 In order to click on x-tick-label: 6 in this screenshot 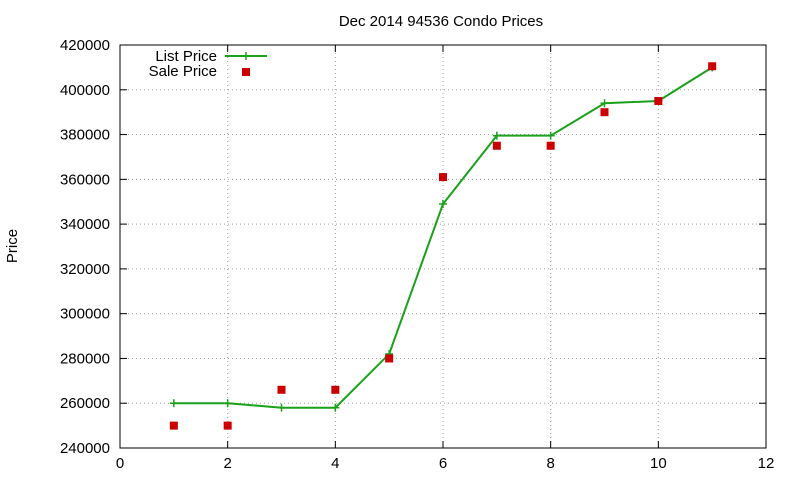, I will do `click(443, 463)`.